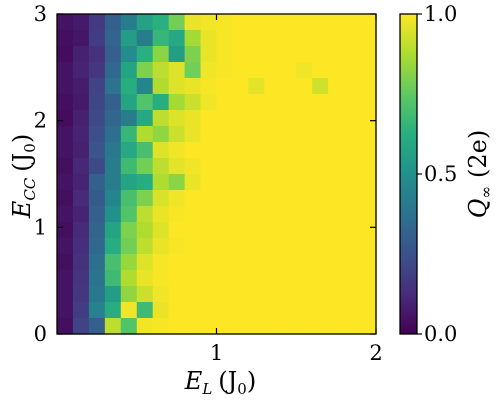 The height and width of the screenshot is (402, 499). I want to click on y-tick-label: 1, so click(40, 227).